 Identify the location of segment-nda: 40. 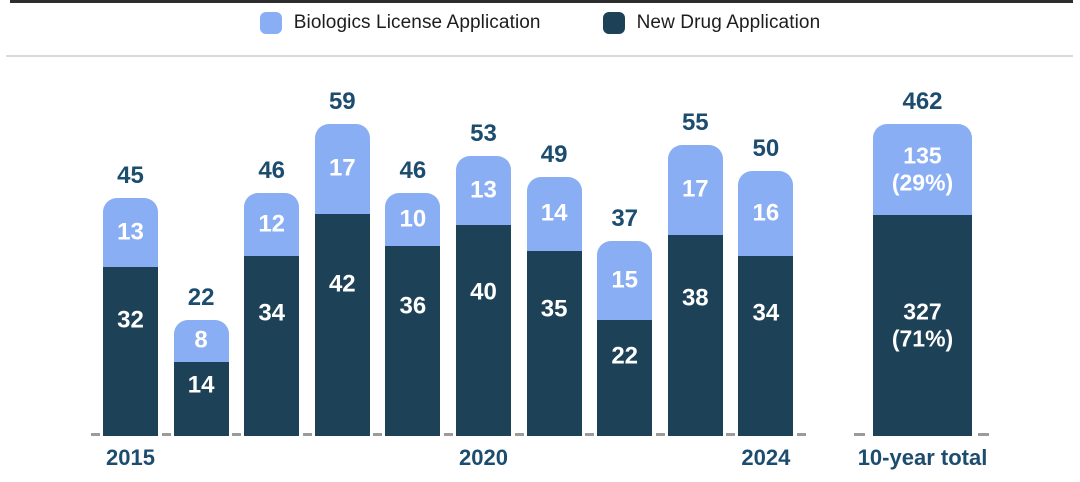
(483, 330).